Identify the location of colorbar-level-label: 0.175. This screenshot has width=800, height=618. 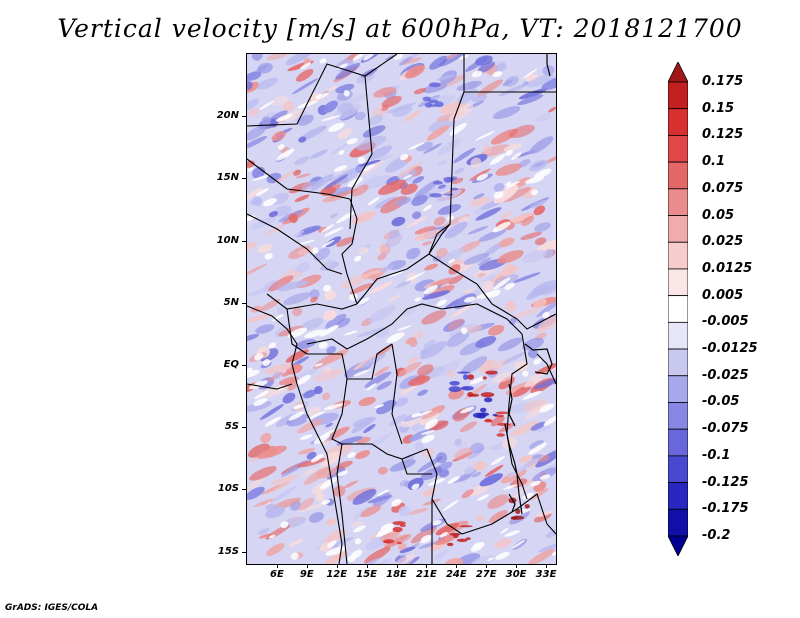
(723, 81).